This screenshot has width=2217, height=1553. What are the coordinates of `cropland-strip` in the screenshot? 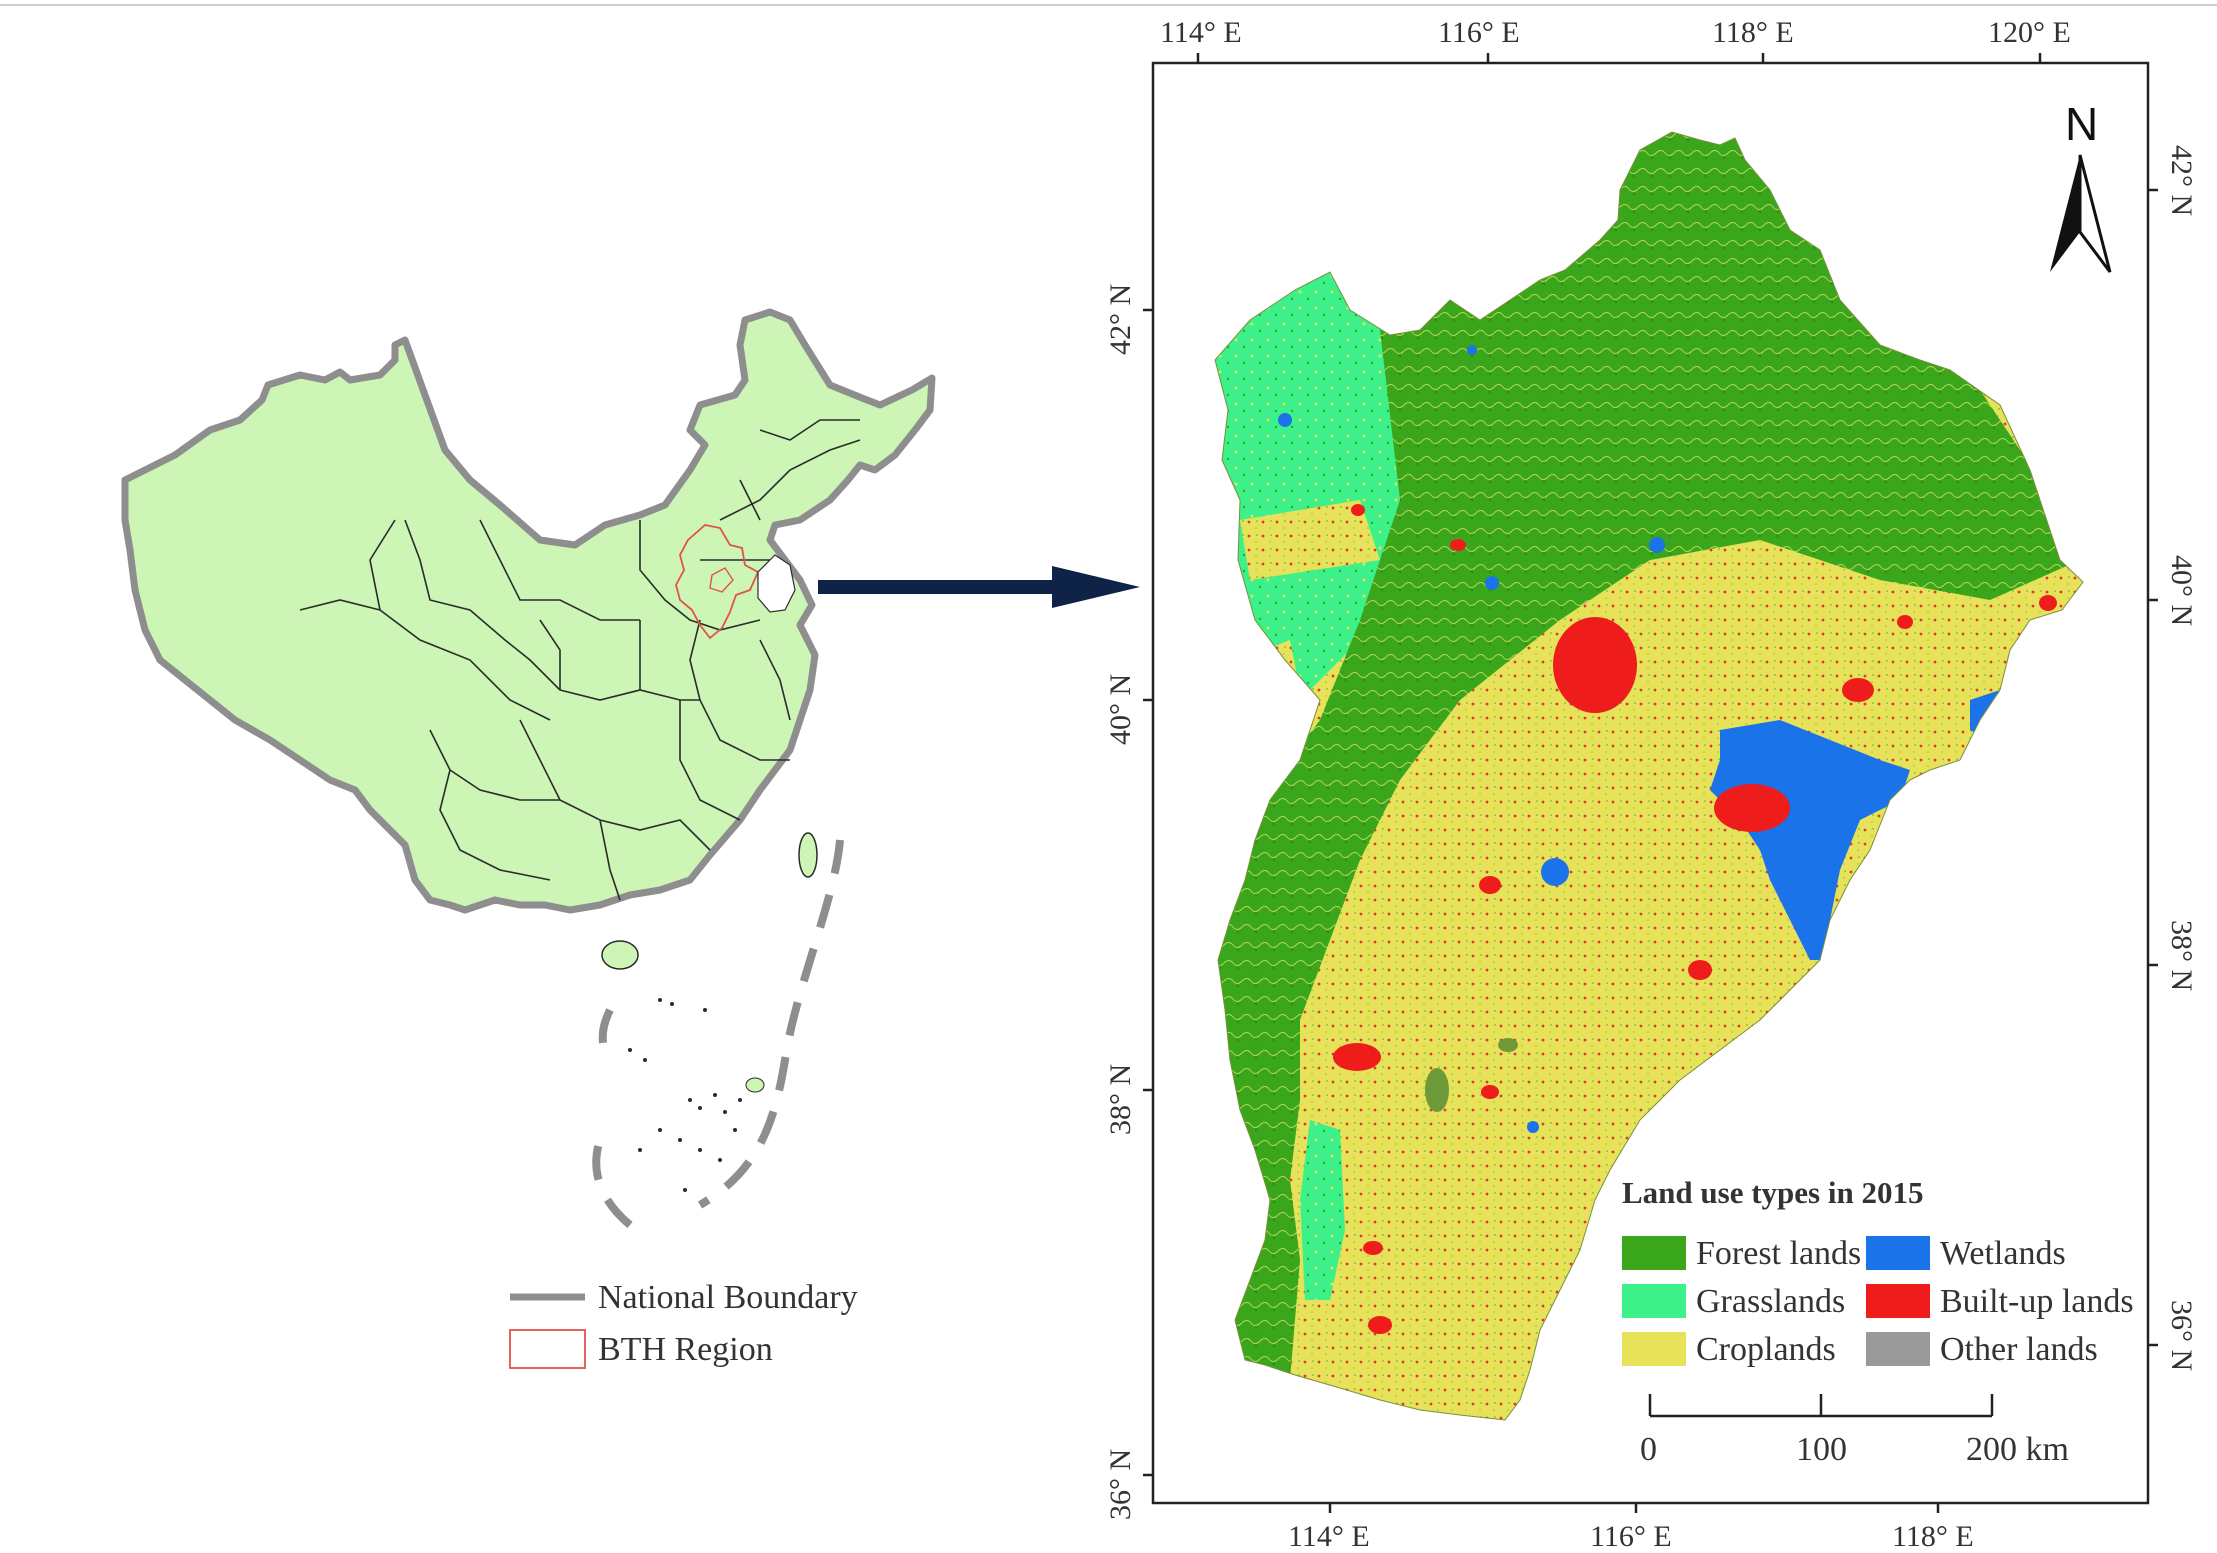 It's located at (1310, 540).